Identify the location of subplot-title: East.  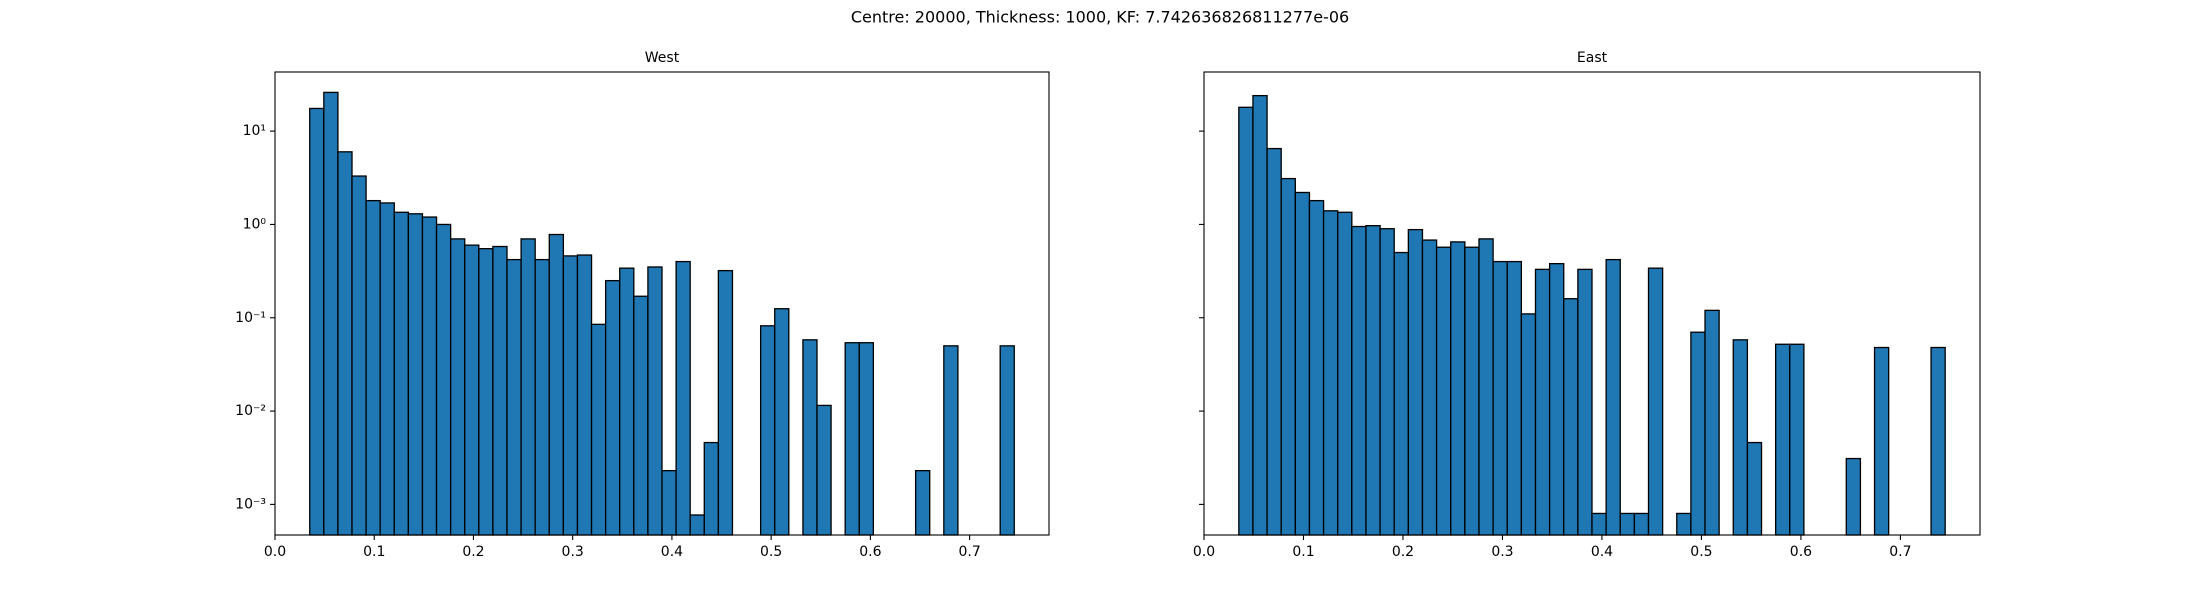
(1592, 58).